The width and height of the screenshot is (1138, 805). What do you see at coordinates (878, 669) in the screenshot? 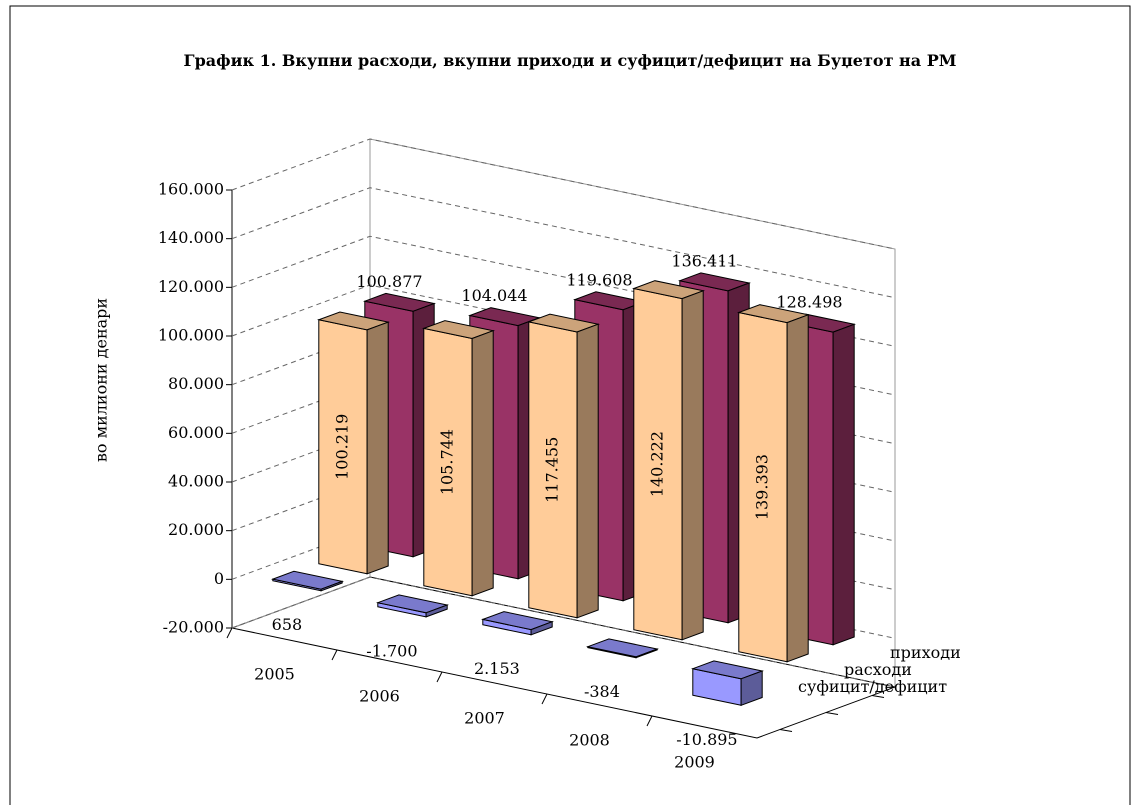
I see `depth-label: расходи` at bounding box center [878, 669].